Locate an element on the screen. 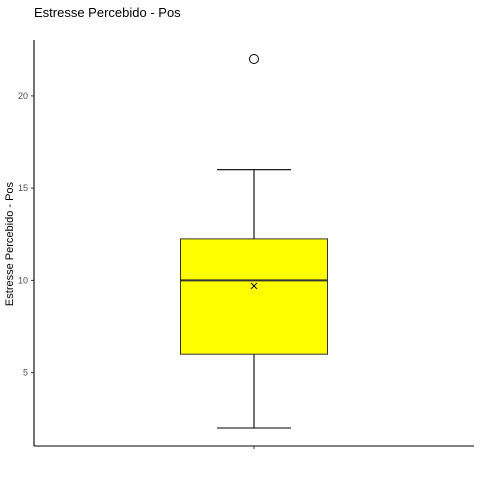  mean-marker is located at coordinates (254, 286).